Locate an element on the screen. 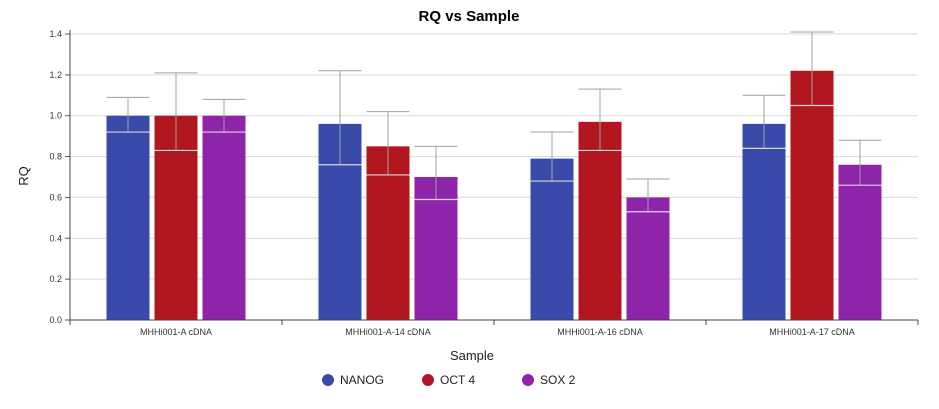 Image resolution: width=939 pixels, height=409 pixels. y-tick-label: 1.2 is located at coordinates (55, 75).